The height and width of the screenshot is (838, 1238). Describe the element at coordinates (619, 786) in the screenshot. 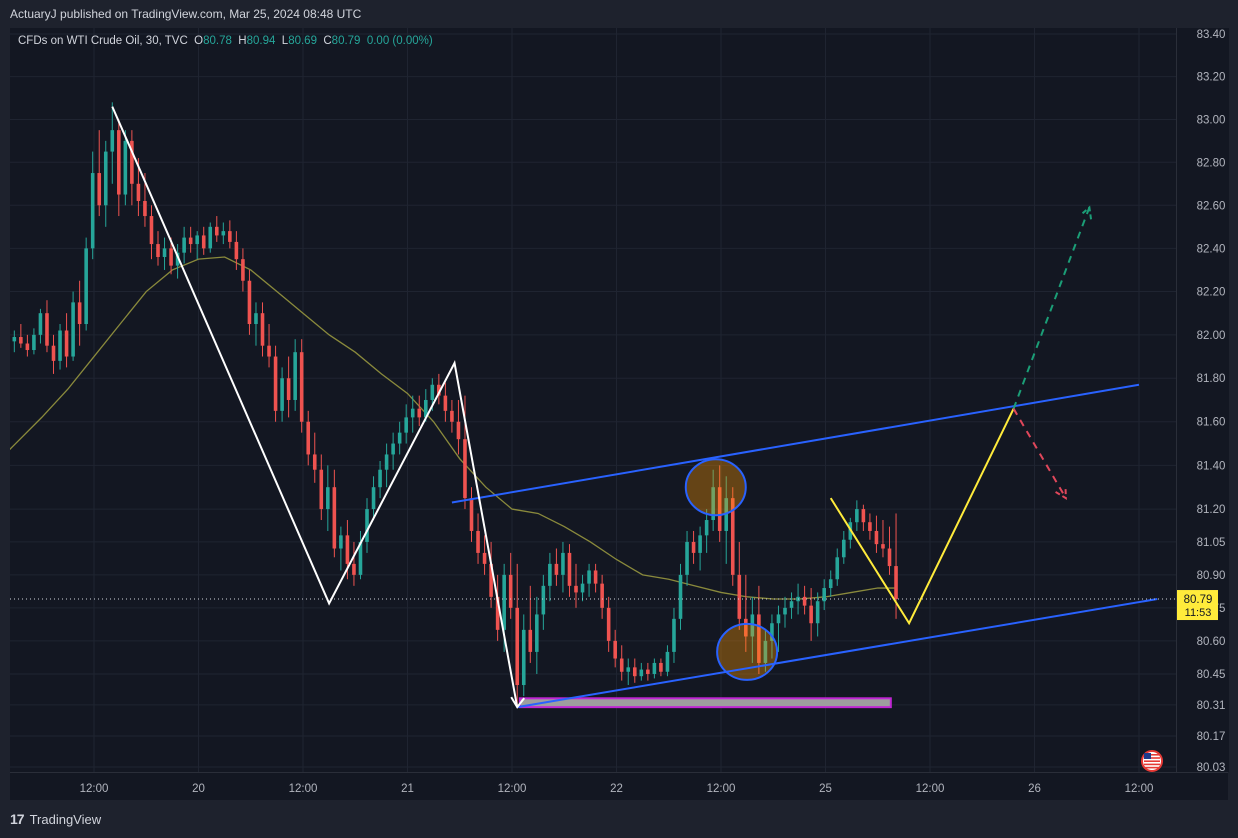

I see `time-scale` at that location.